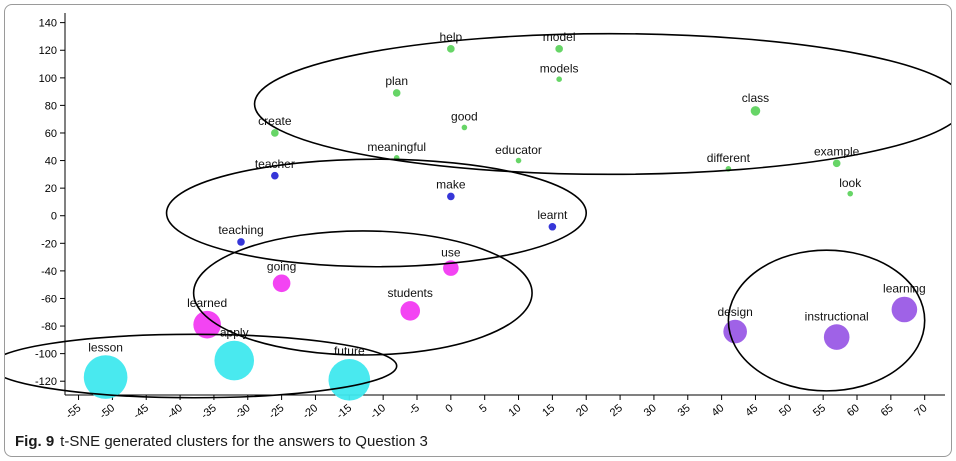 This screenshot has height=461, width=956. What do you see at coordinates (54, 217) in the screenshot?
I see `y-tick-label: 0` at bounding box center [54, 217].